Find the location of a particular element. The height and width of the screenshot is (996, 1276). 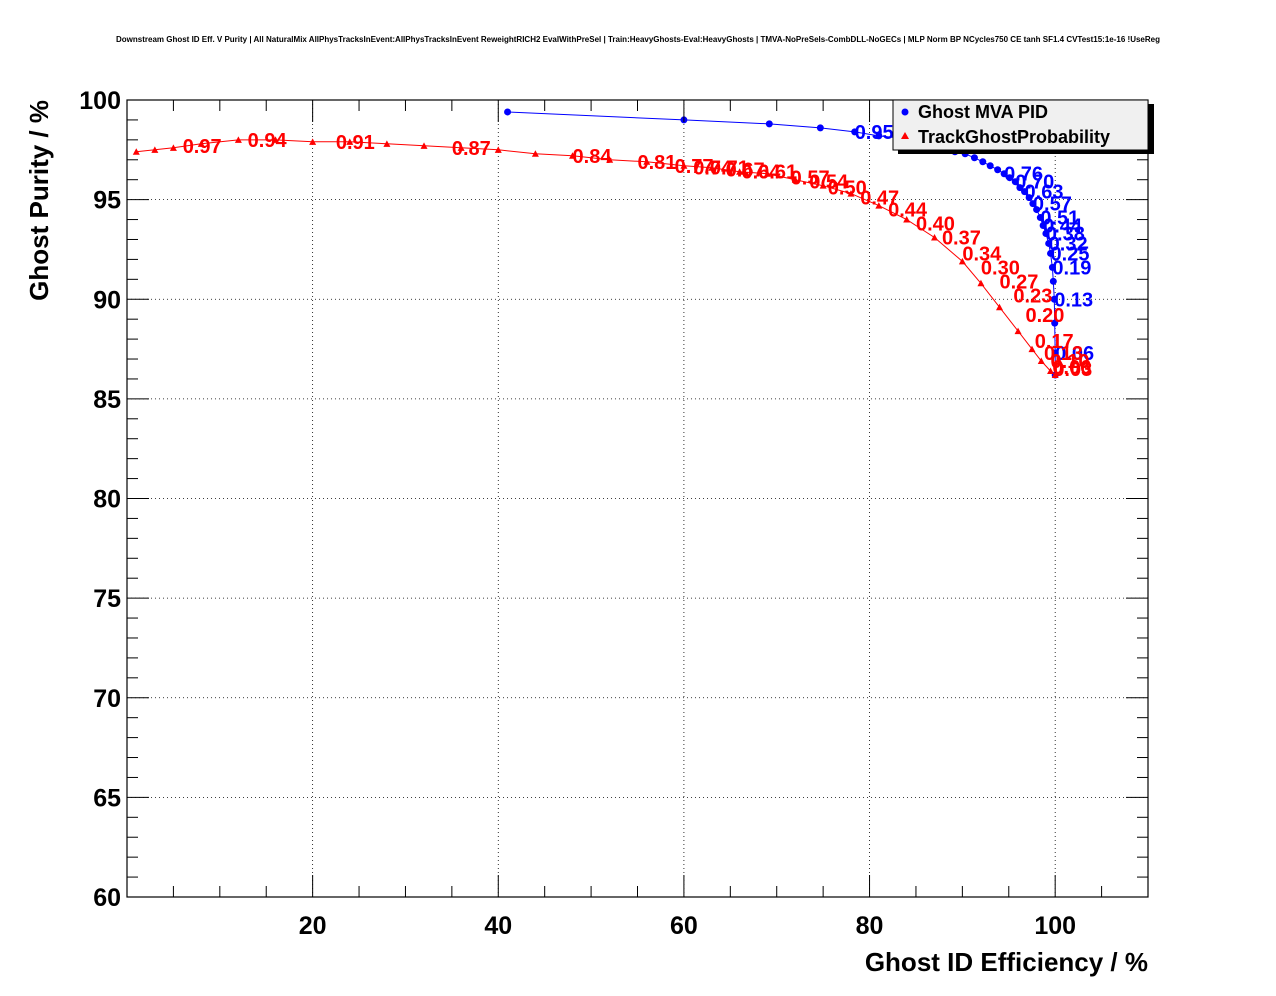

y-tick-label: 80 is located at coordinates (107, 500).